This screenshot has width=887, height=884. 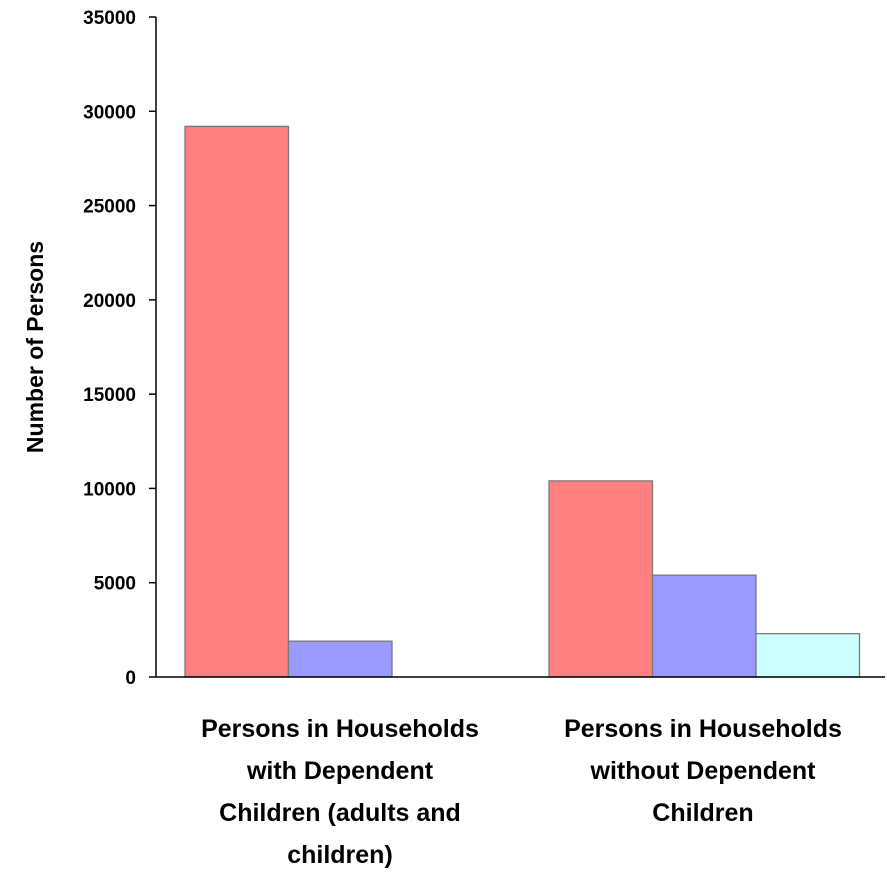 What do you see at coordinates (109, 18) in the screenshot?
I see `y-tick-label: 35000` at bounding box center [109, 18].